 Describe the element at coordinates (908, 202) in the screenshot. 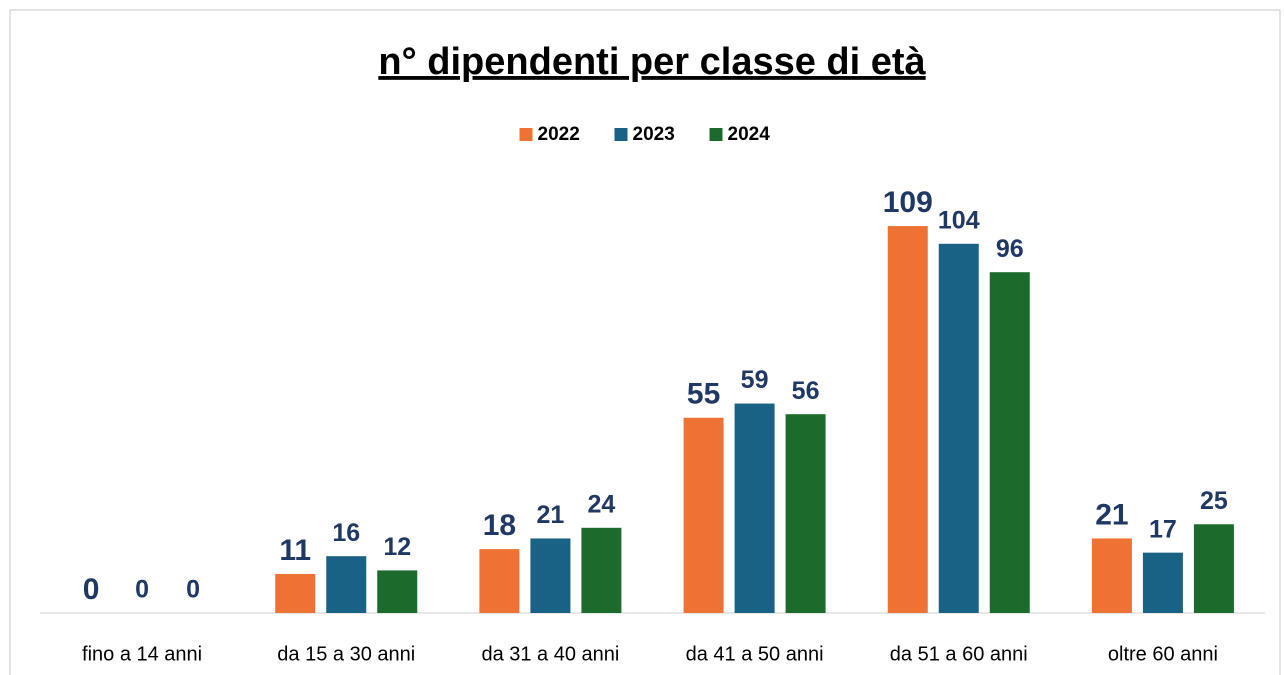

I see `value-label: 109` at that location.